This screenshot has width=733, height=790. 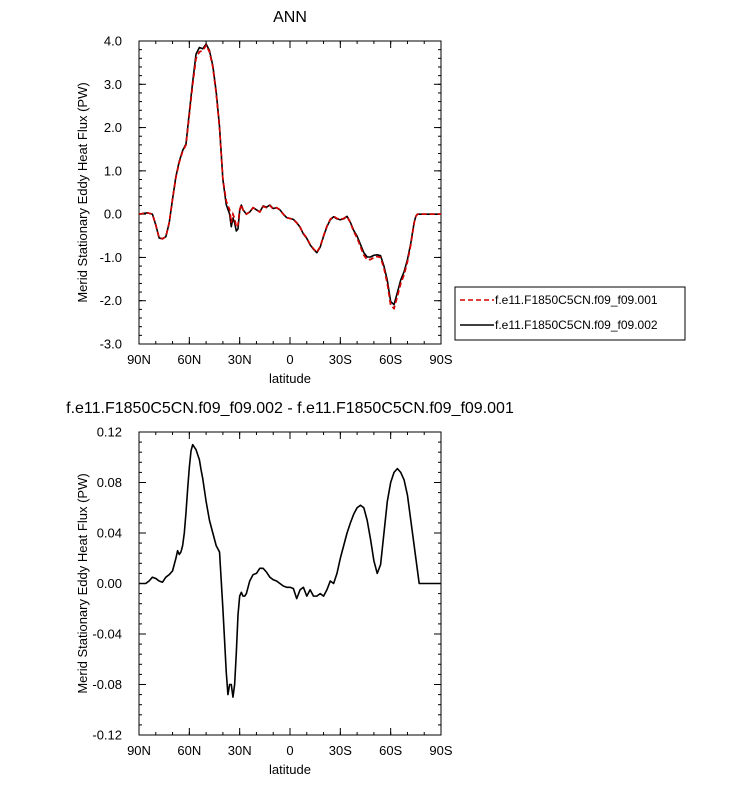 I want to click on series-line-1-overlay, so click(x=289, y=177).